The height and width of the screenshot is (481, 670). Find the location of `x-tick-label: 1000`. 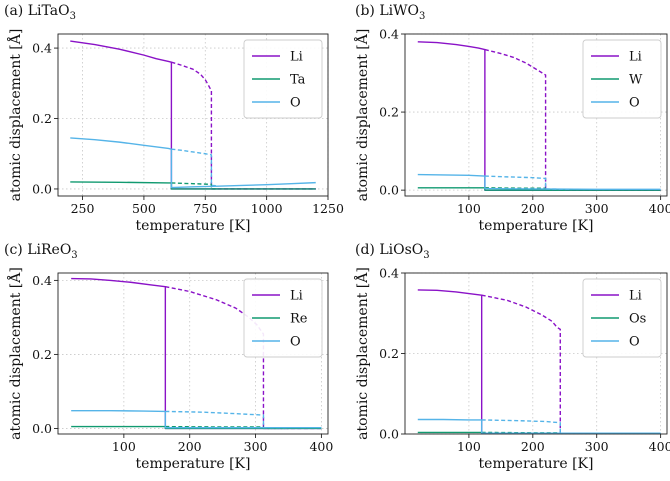

x-tick-label: 1000 is located at coordinates (267, 208).